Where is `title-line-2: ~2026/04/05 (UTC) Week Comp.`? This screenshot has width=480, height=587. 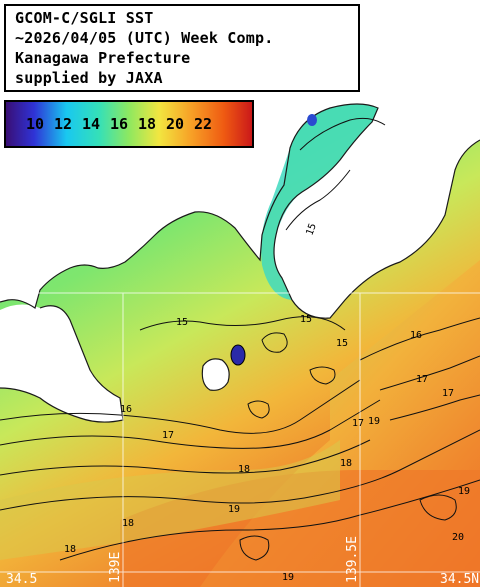
title-line-2: ~2026/04/05 (UTC) Week Comp. is located at coordinates (144, 38).